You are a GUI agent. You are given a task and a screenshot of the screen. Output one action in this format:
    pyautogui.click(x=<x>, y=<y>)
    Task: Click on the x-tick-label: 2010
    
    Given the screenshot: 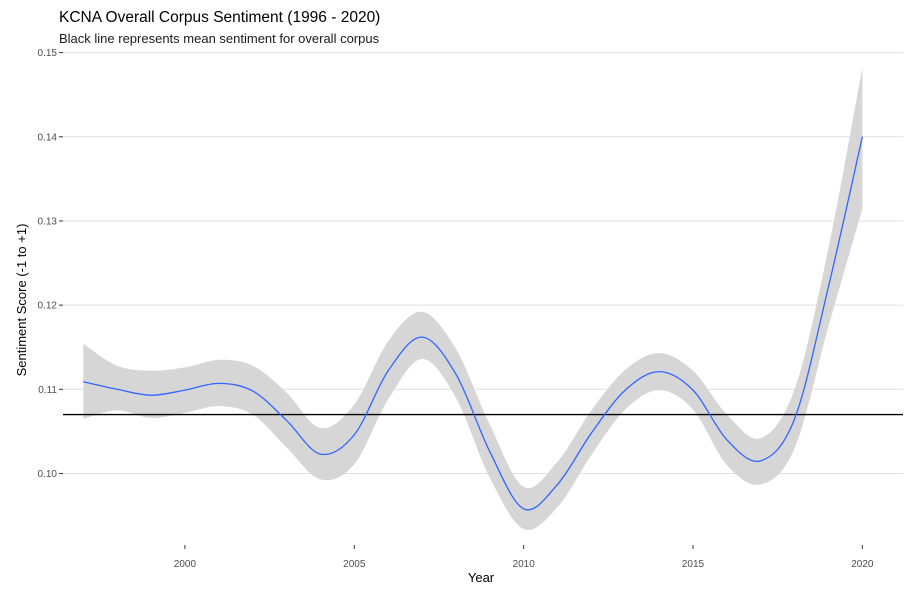 What is the action you would take?
    pyautogui.click(x=524, y=564)
    